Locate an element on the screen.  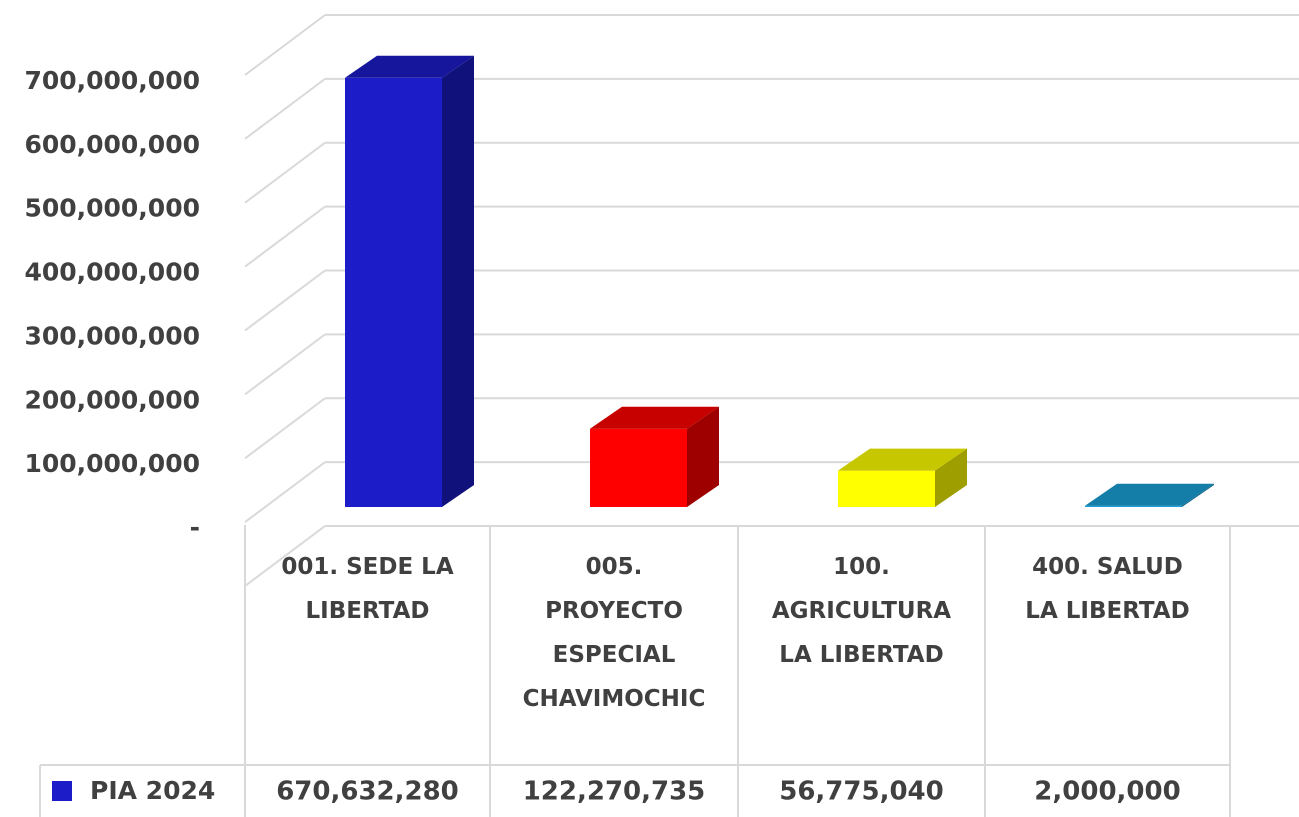
y-tick-label: 600,000,000 is located at coordinates (112, 144).